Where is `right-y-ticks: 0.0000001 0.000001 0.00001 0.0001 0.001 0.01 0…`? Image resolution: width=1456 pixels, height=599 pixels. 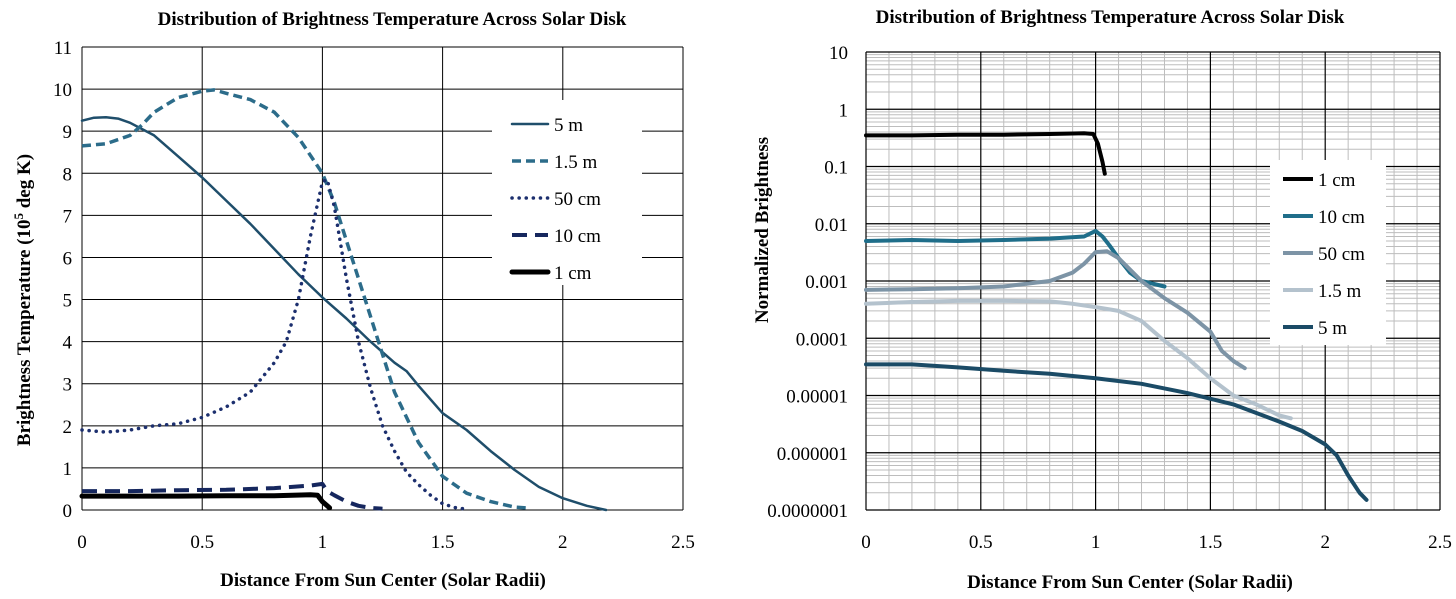
right-y-ticks: 0.0000001 0.000001 0.00001 0.0001 0.001 0.01 0… is located at coordinates (807, 282).